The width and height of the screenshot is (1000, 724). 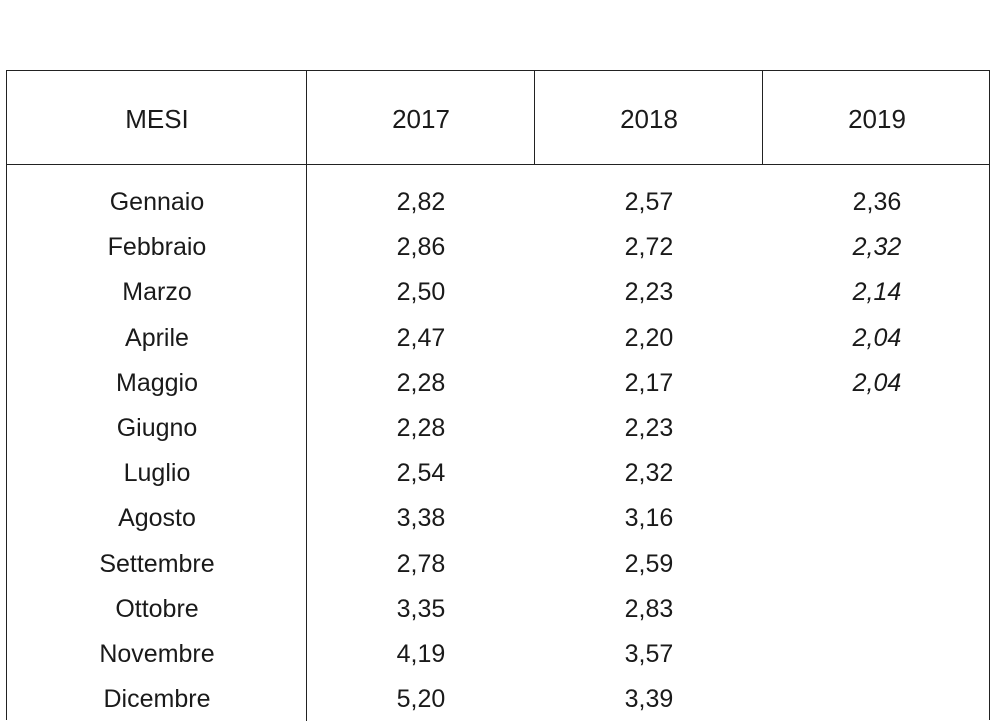 What do you see at coordinates (157, 202) in the screenshot?
I see `month-cell: Gennaio` at bounding box center [157, 202].